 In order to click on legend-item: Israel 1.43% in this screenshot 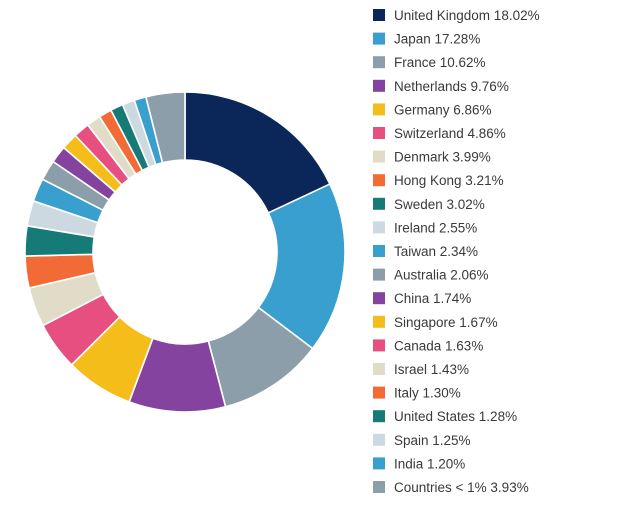, I will do `click(421, 369)`.